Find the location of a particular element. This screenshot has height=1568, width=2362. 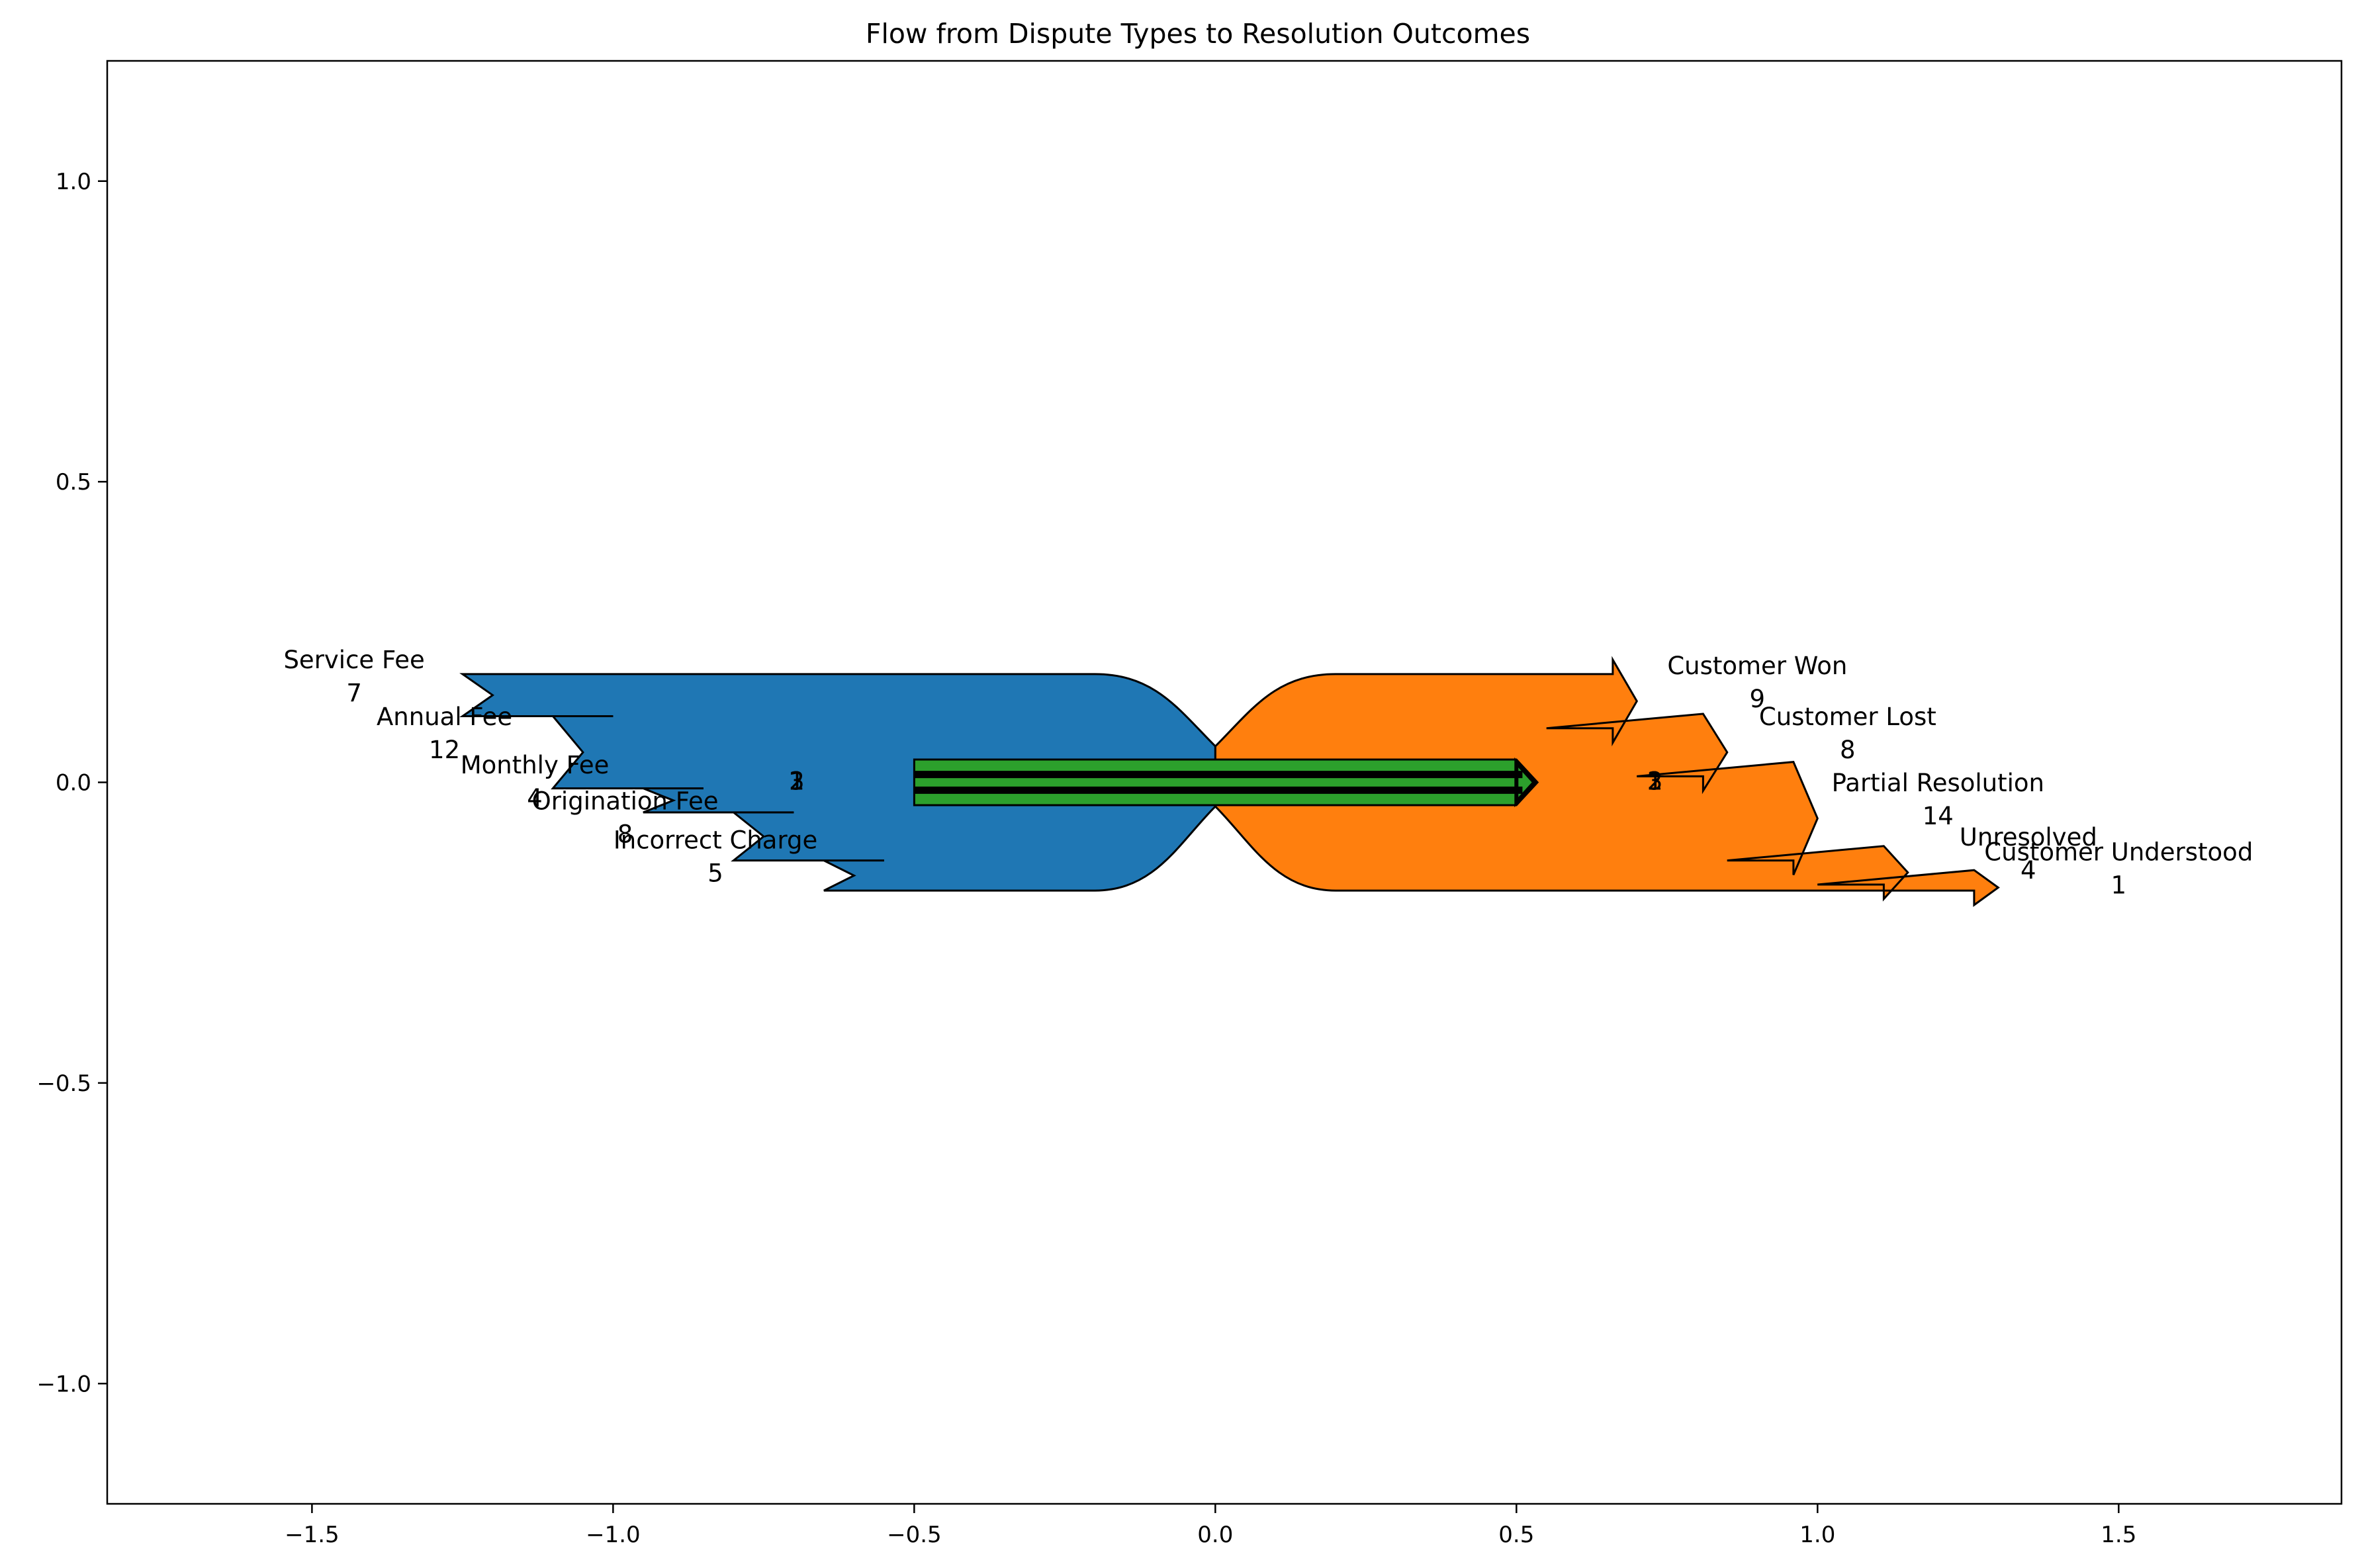

y-tick-label: 0.0 is located at coordinates (73, 784).